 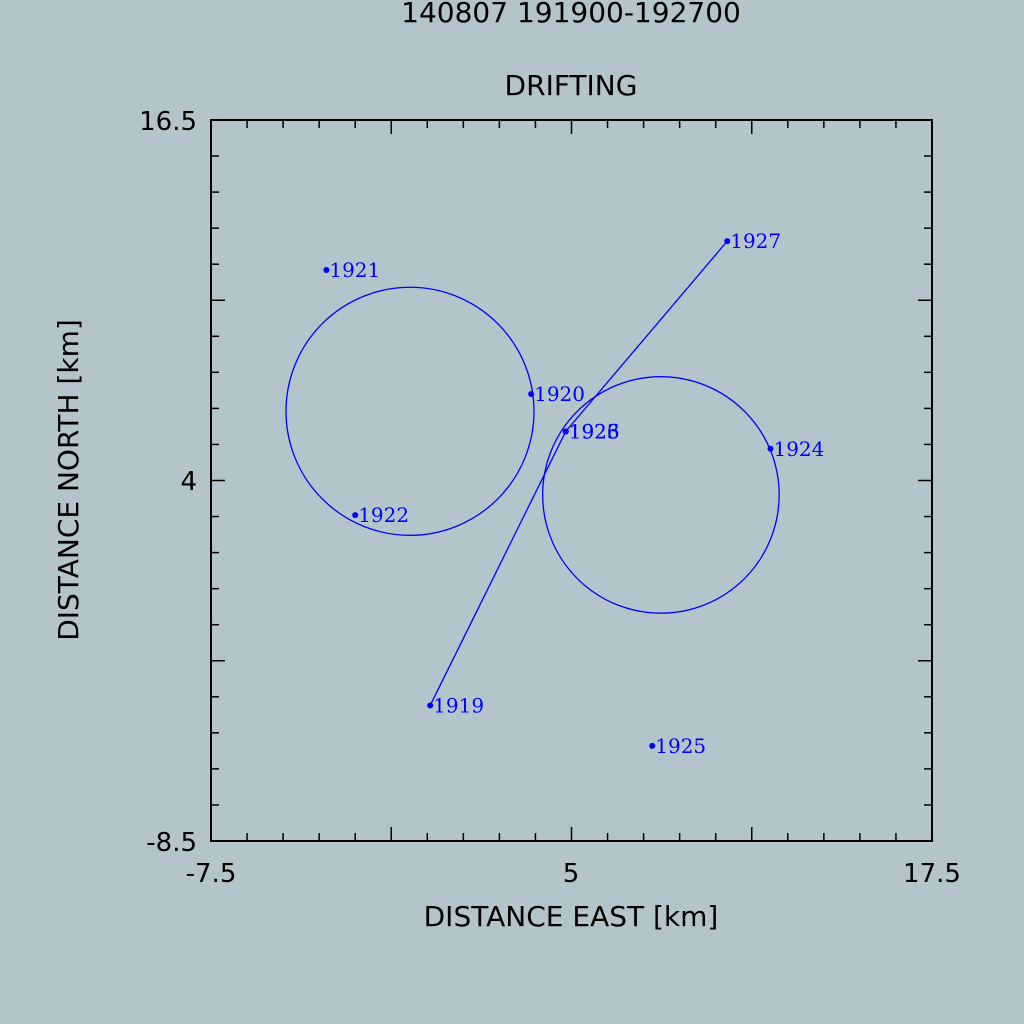 I want to click on point-1925, so click(x=652, y=745).